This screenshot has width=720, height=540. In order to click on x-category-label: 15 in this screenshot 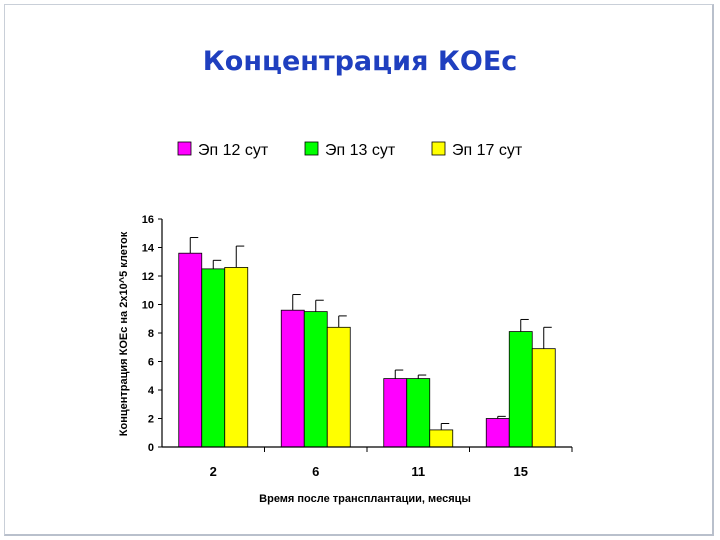, I will do `click(521, 471)`.